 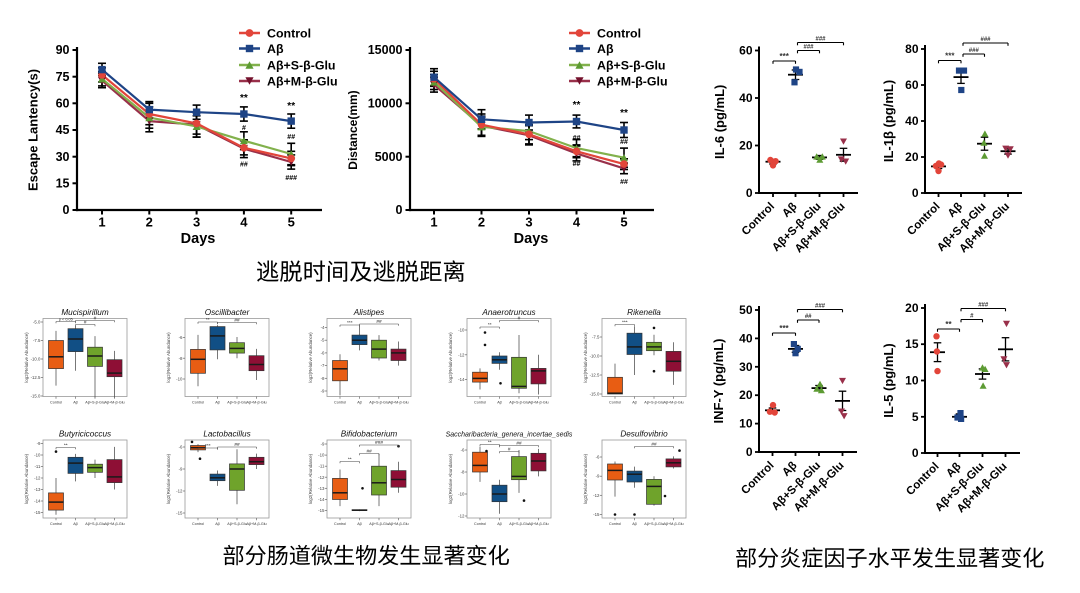 I want to click on svg-text: Butyricicoccus, so click(x=85, y=434).